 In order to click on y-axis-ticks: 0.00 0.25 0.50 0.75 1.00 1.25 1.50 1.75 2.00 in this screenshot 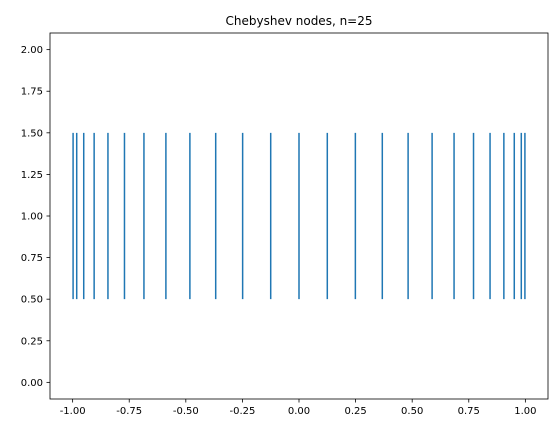, I will do `click(35, 217)`.